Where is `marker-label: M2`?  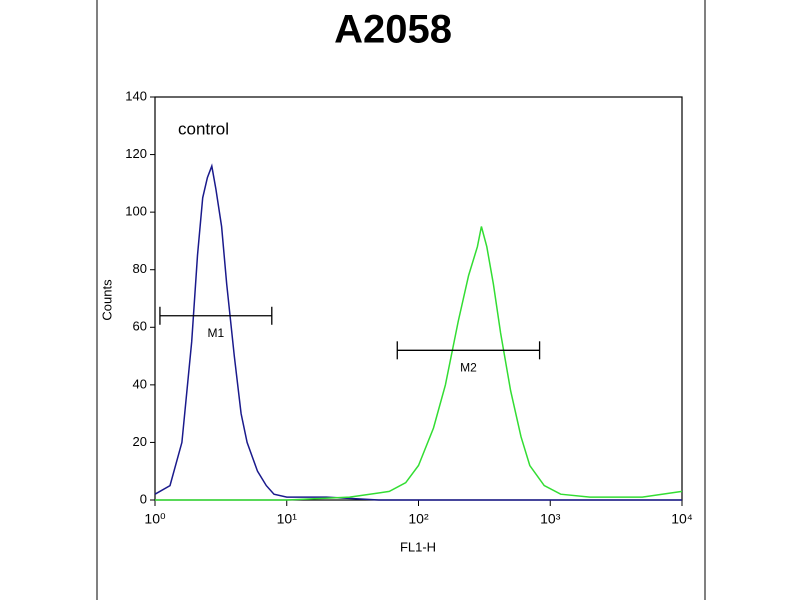
marker-label: M2 is located at coordinates (468, 367).